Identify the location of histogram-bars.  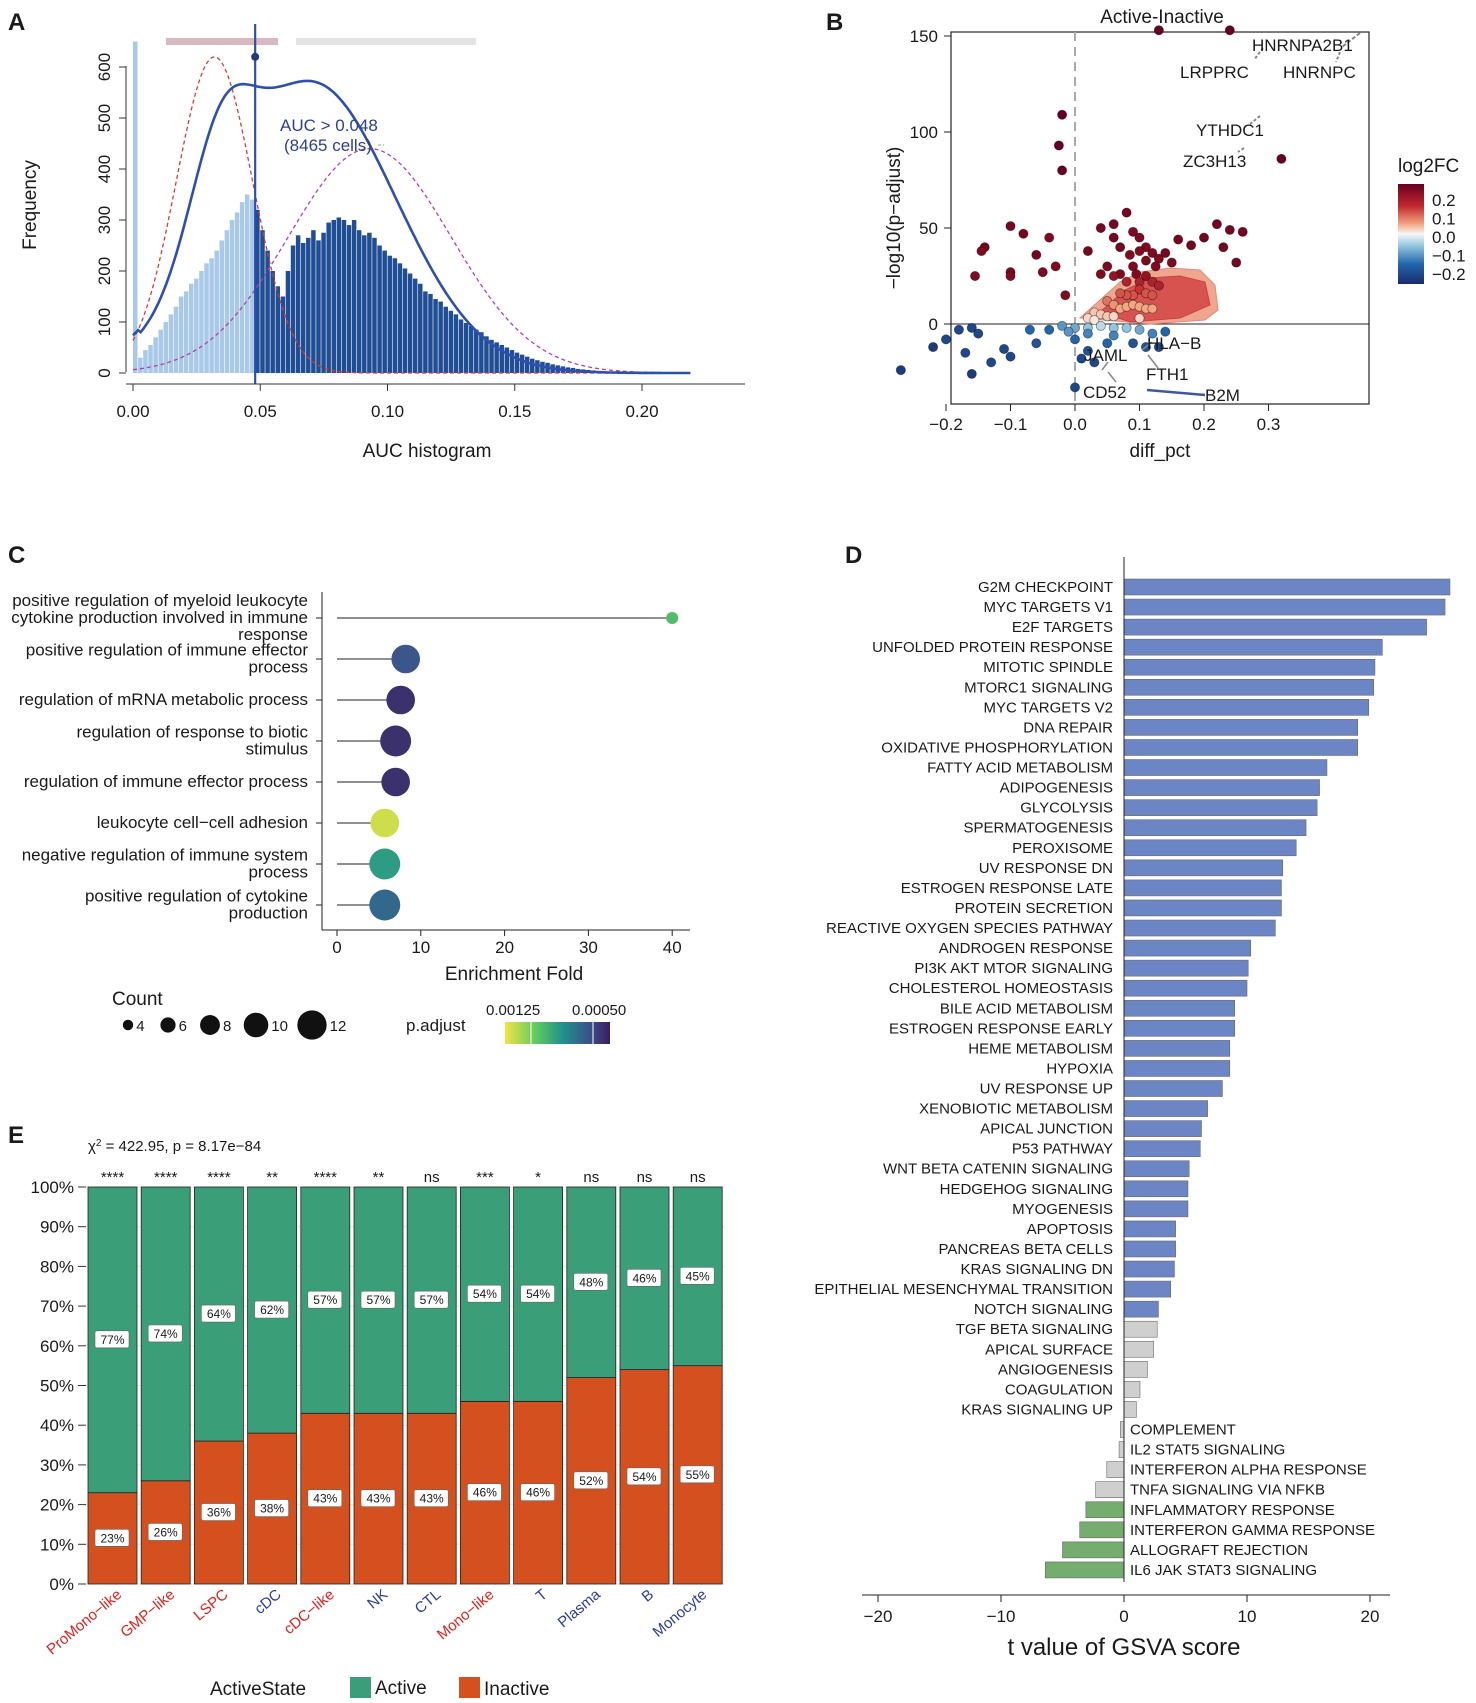
(385, 207).